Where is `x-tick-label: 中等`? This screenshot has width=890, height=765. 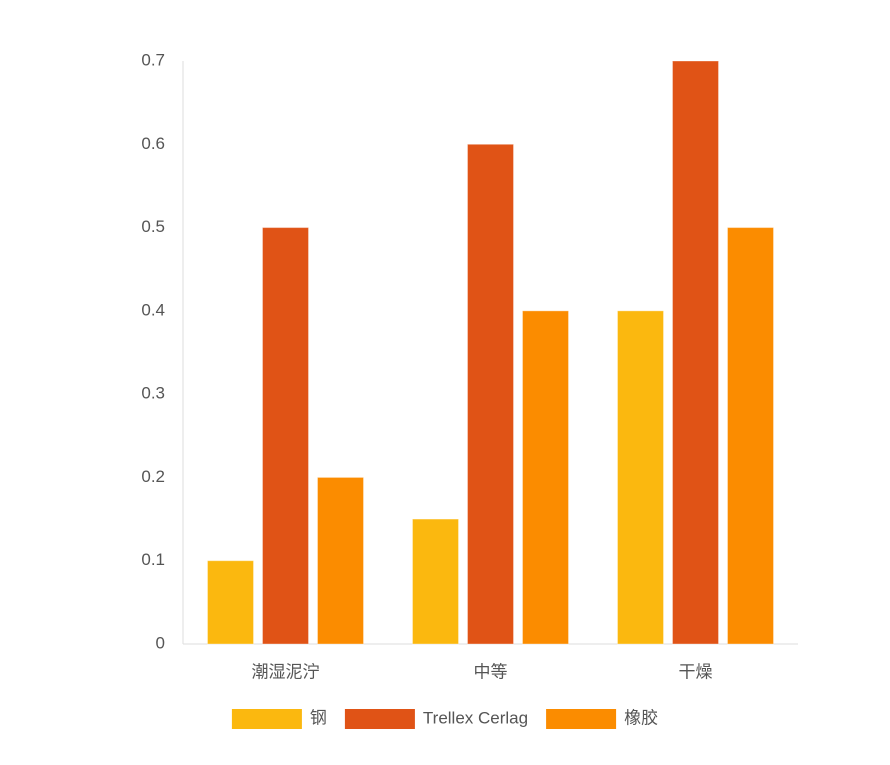
x-tick-label: 中等 is located at coordinates (491, 671).